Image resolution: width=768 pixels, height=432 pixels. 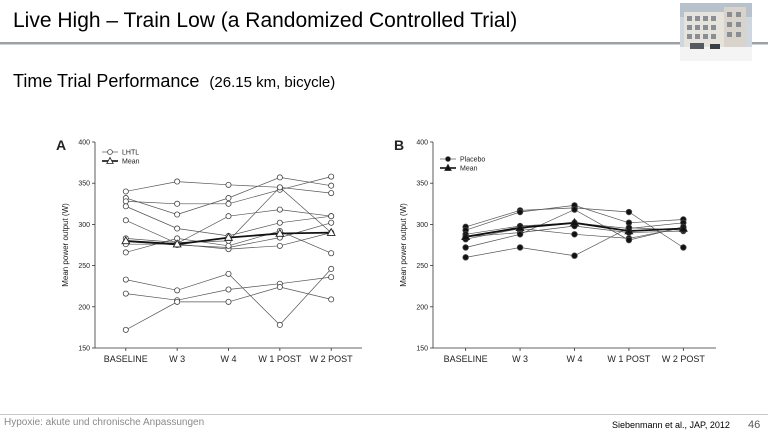 What do you see at coordinates (399, 145) in the screenshot?
I see `panel-letter: B` at bounding box center [399, 145].